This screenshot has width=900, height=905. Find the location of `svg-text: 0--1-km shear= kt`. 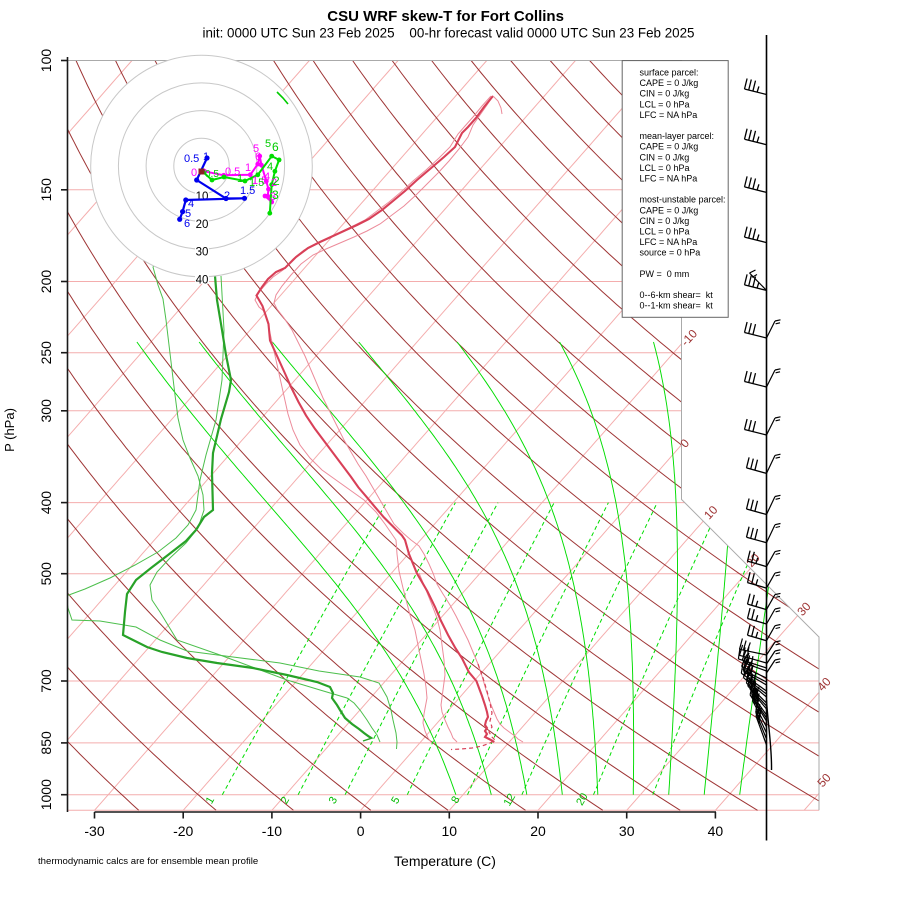

svg-text: 0--1-km shear= kt is located at coordinates (677, 306).